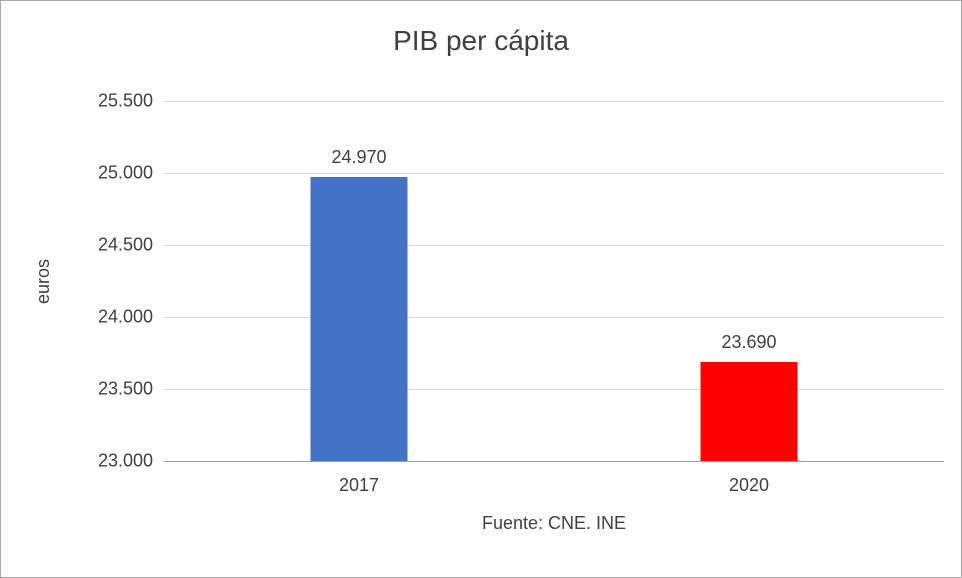  What do you see at coordinates (554, 485) in the screenshot?
I see `x-axis-labels: 2017 2020` at bounding box center [554, 485].